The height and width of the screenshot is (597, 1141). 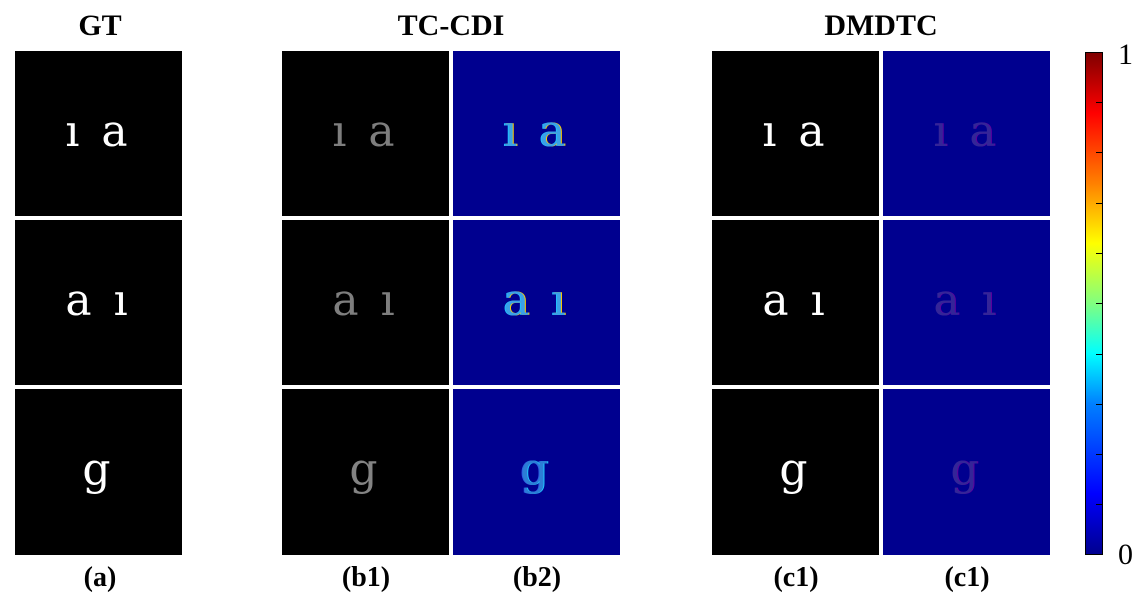 What do you see at coordinates (451, 25) in the screenshot?
I see `heading-tc-cdi: TC-CDI` at bounding box center [451, 25].